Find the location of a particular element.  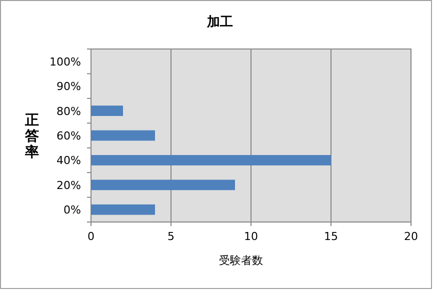

ylabel: 正答率 is located at coordinates (32, 136).